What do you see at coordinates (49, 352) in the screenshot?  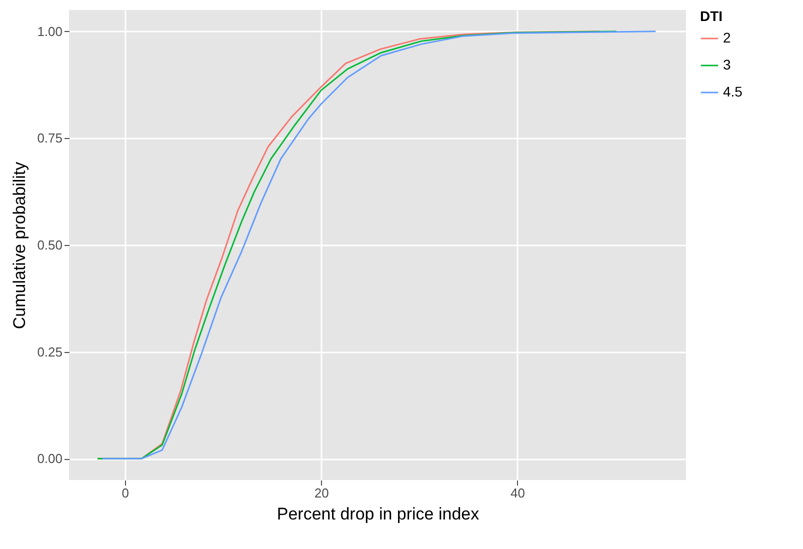 I see `y-tick-label: 0.25` at bounding box center [49, 352].